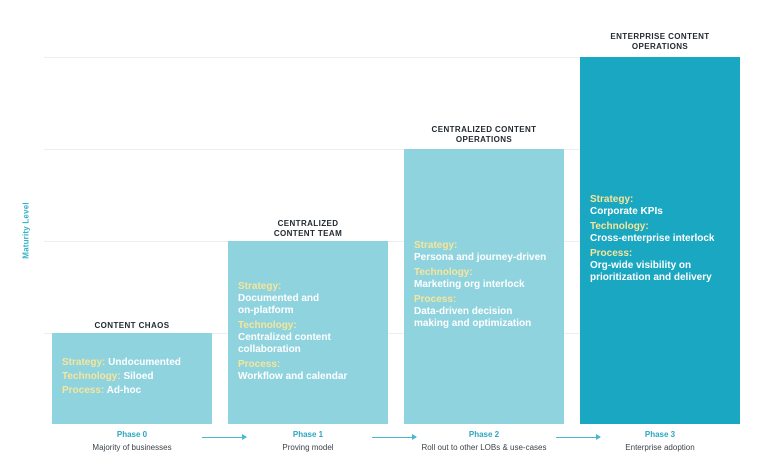  Describe the element at coordinates (144, 362) in the screenshot. I see `stage-0-strategy-value: Undocumented` at that location.